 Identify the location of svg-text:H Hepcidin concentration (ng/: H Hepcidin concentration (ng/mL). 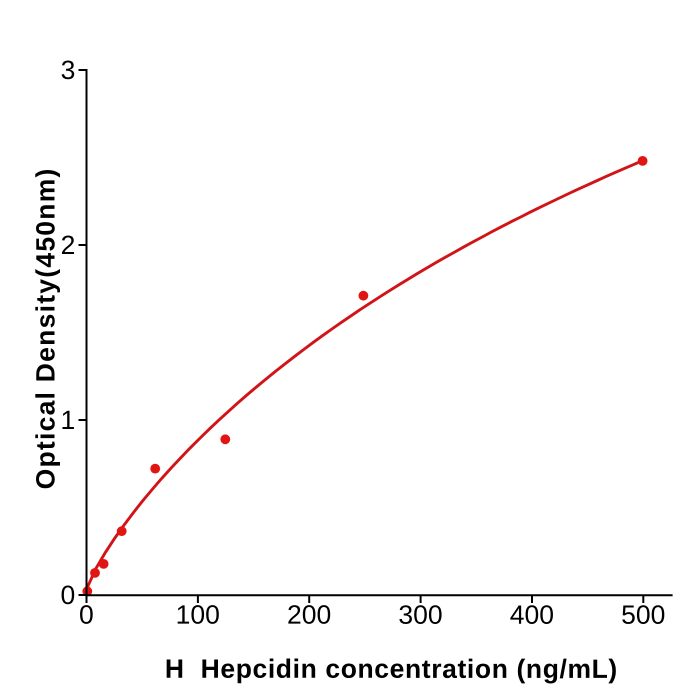
(391, 669).